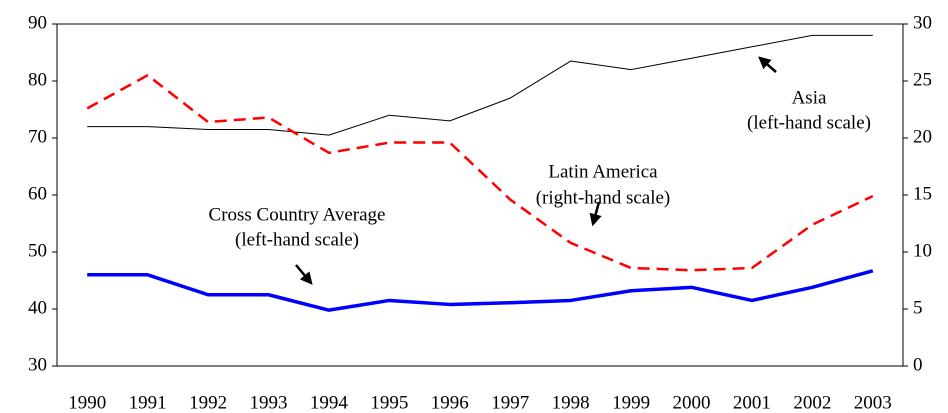  I want to click on y2-tick-label: 15, so click(922, 193).